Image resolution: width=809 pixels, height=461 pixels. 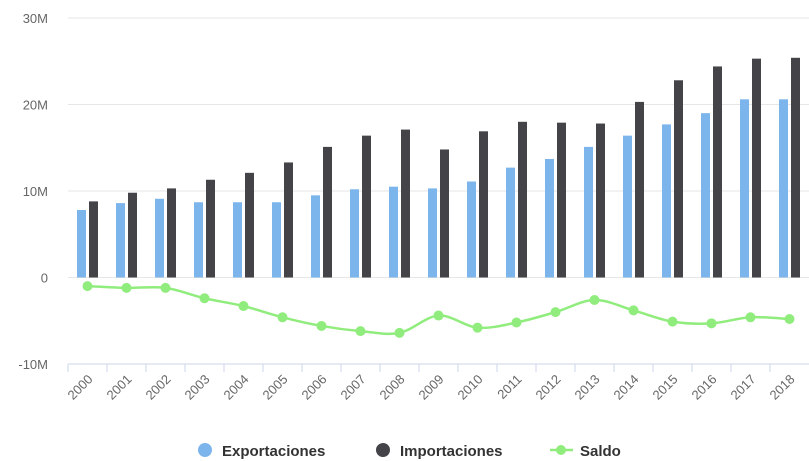 What do you see at coordinates (35, 18) in the screenshot?
I see `y-tick-label: 30M` at bounding box center [35, 18].